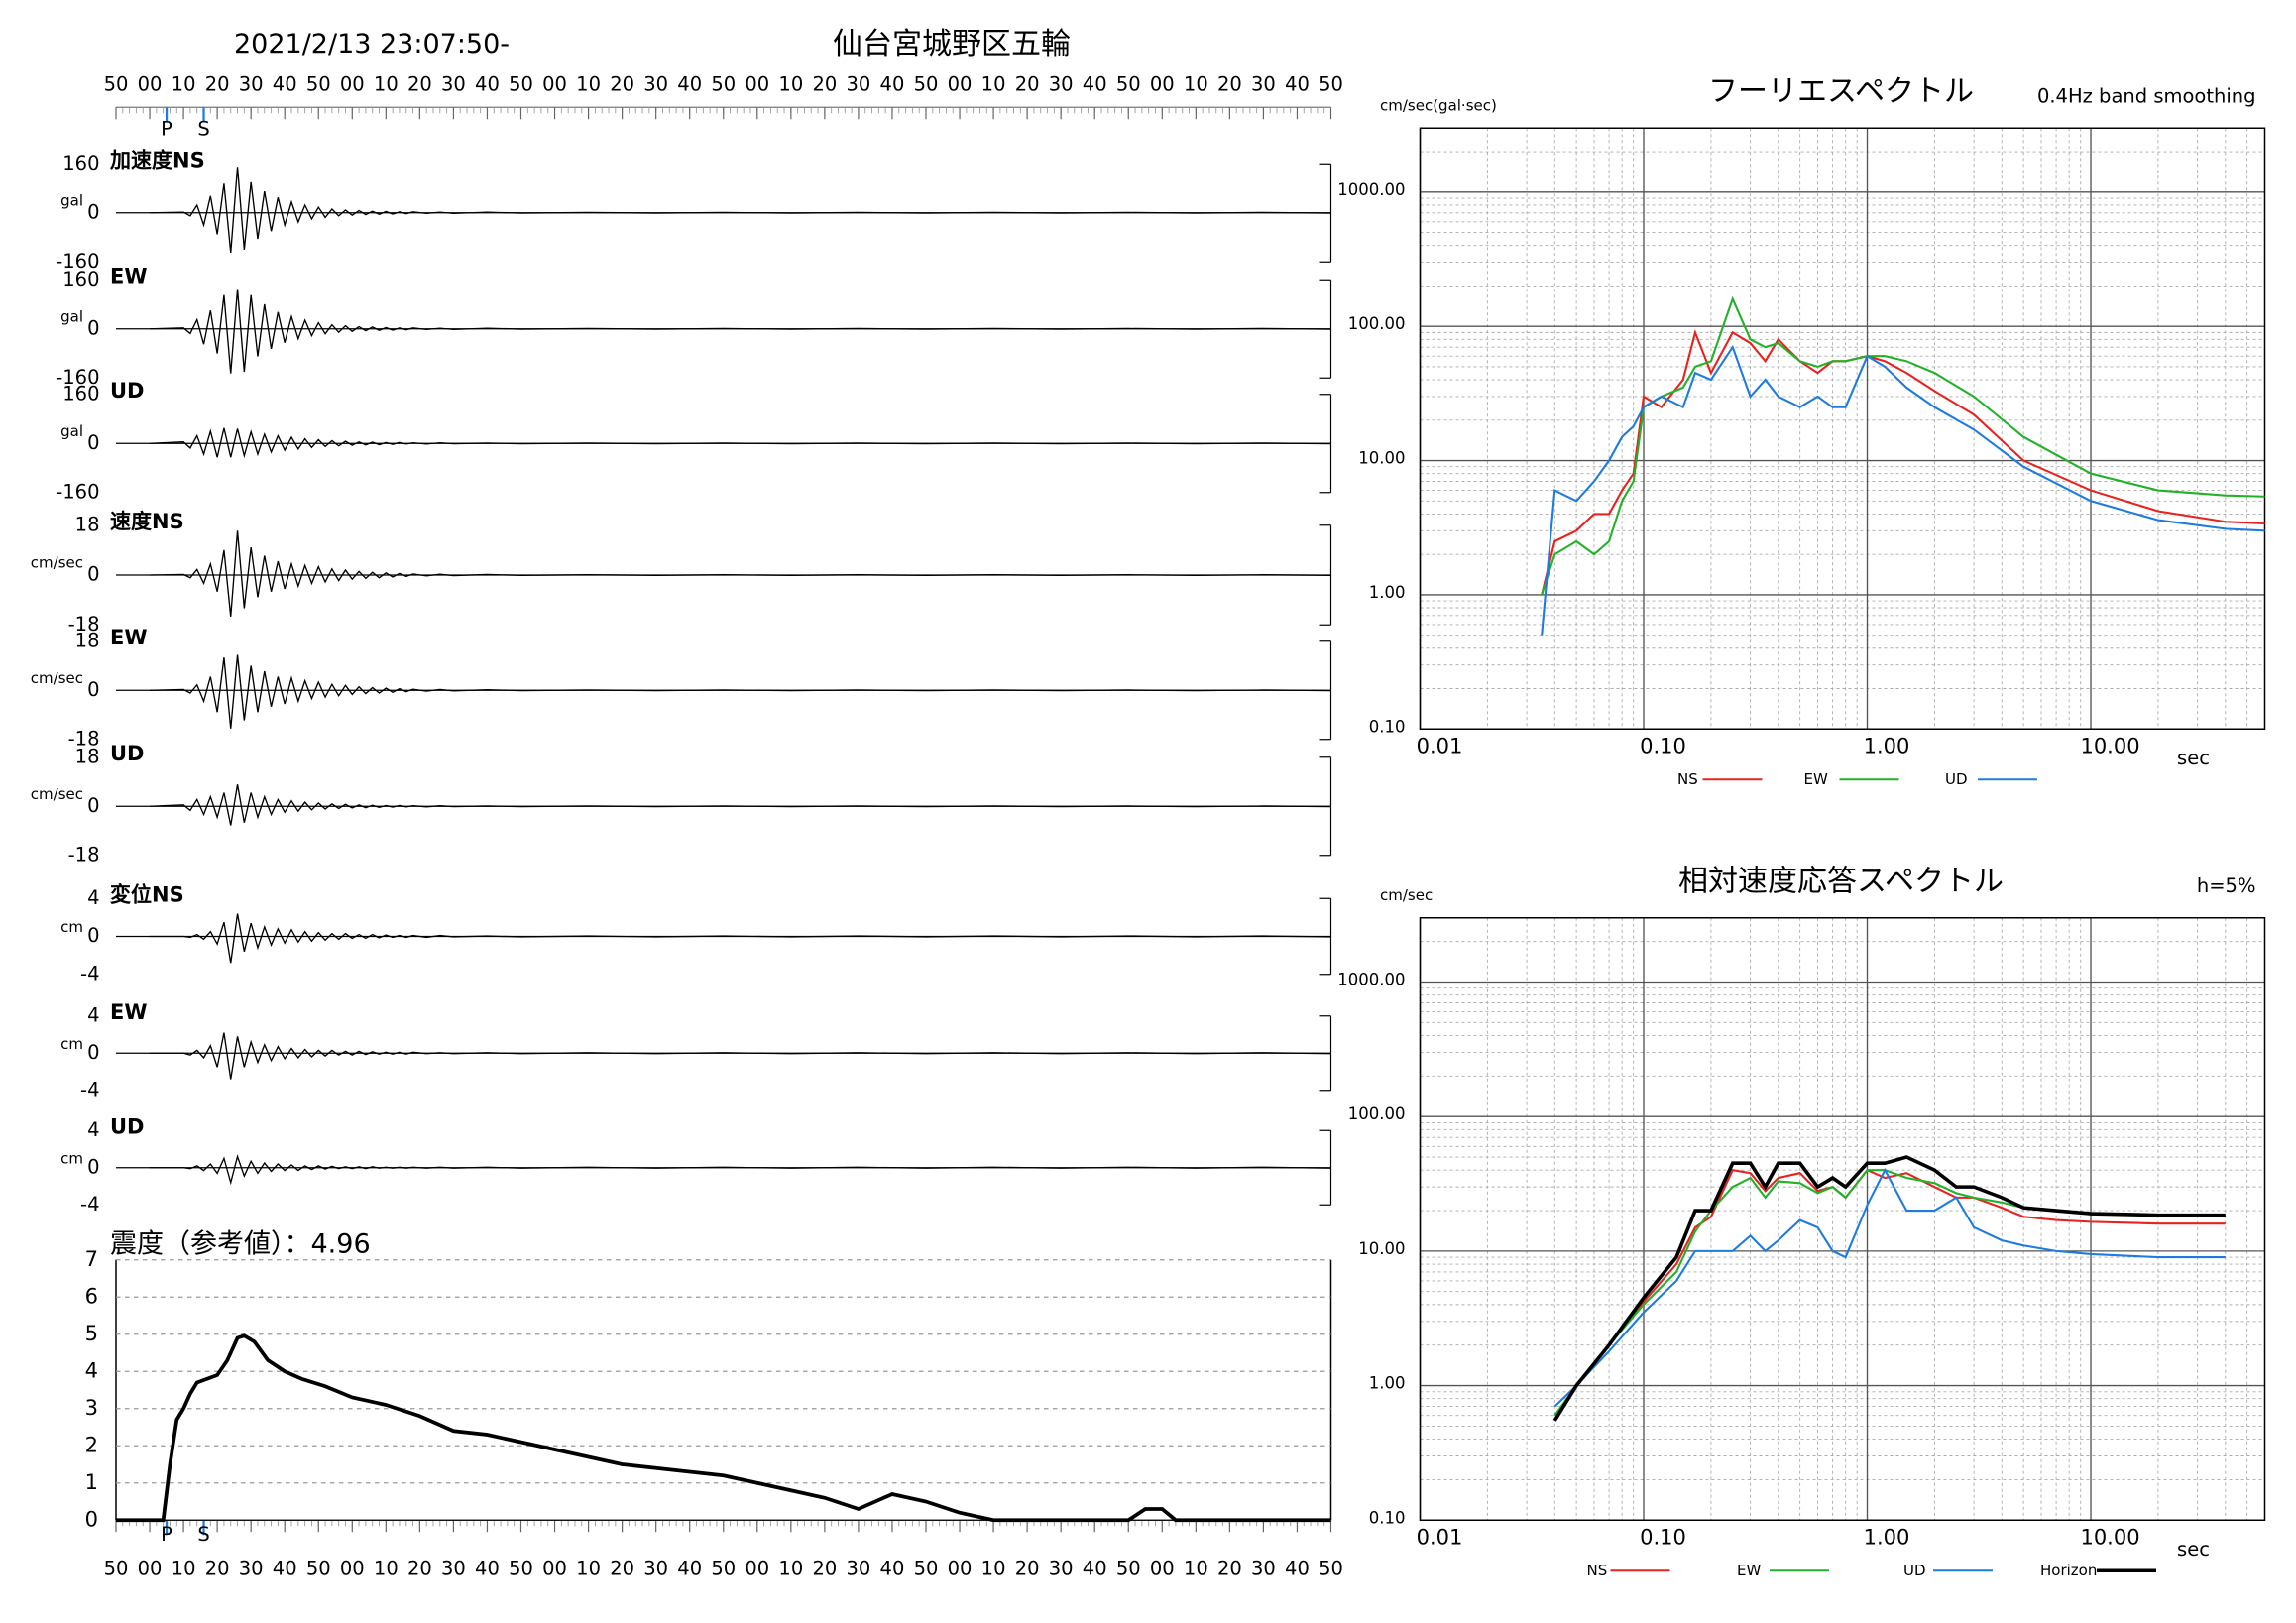 Image resolution: width=2296 pixels, height=1623 pixels. Describe the element at coordinates (1382, 1248) in the screenshot. I see `y-tick-label: 10.00` at that location.